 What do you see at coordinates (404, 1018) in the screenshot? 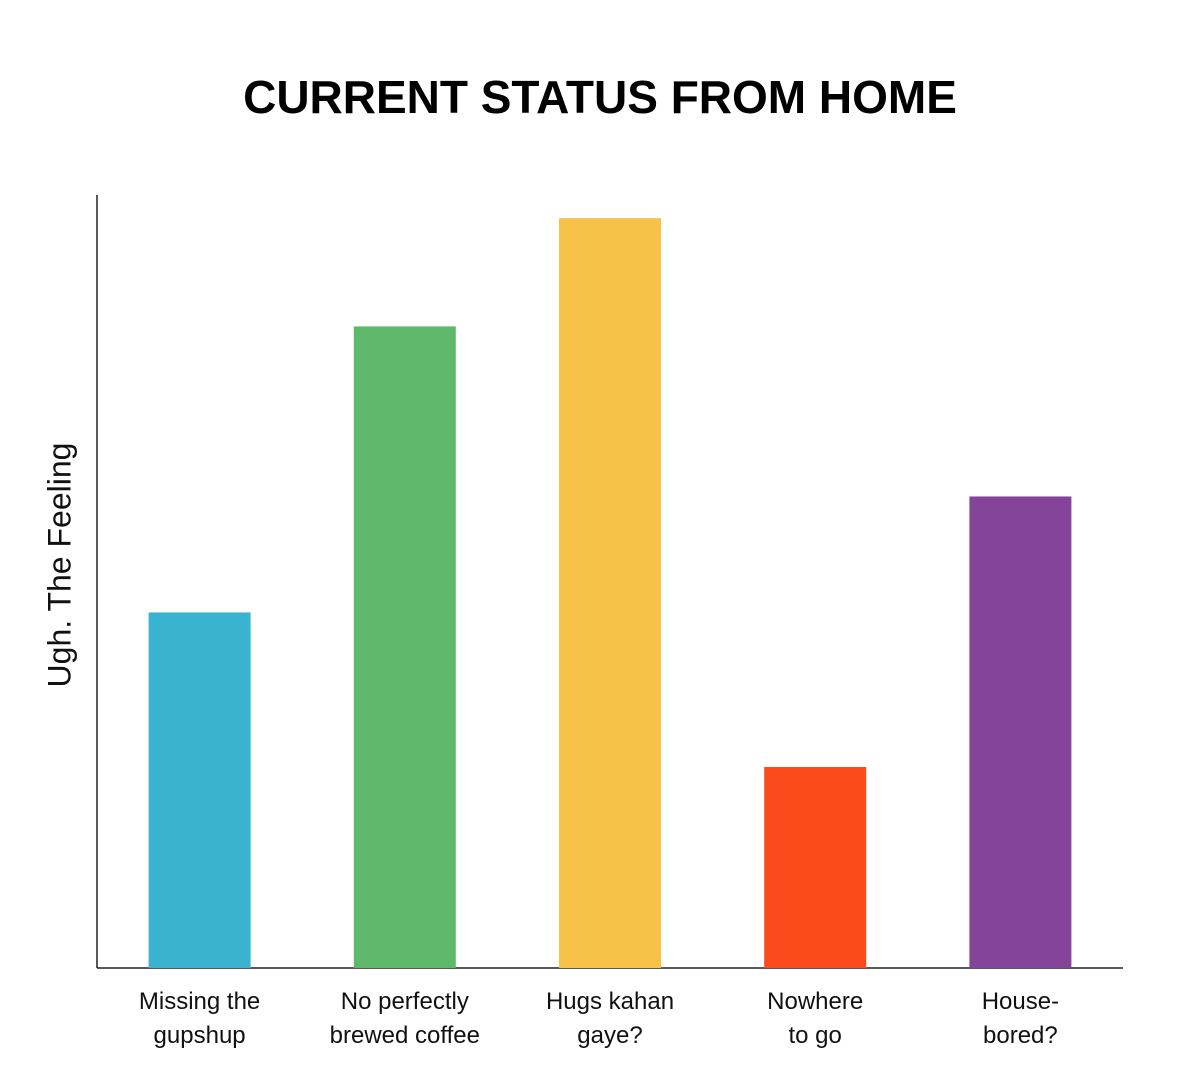
I see `x-tick-label: No perfectly brewed coffee` at bounding box center [404, 1018].